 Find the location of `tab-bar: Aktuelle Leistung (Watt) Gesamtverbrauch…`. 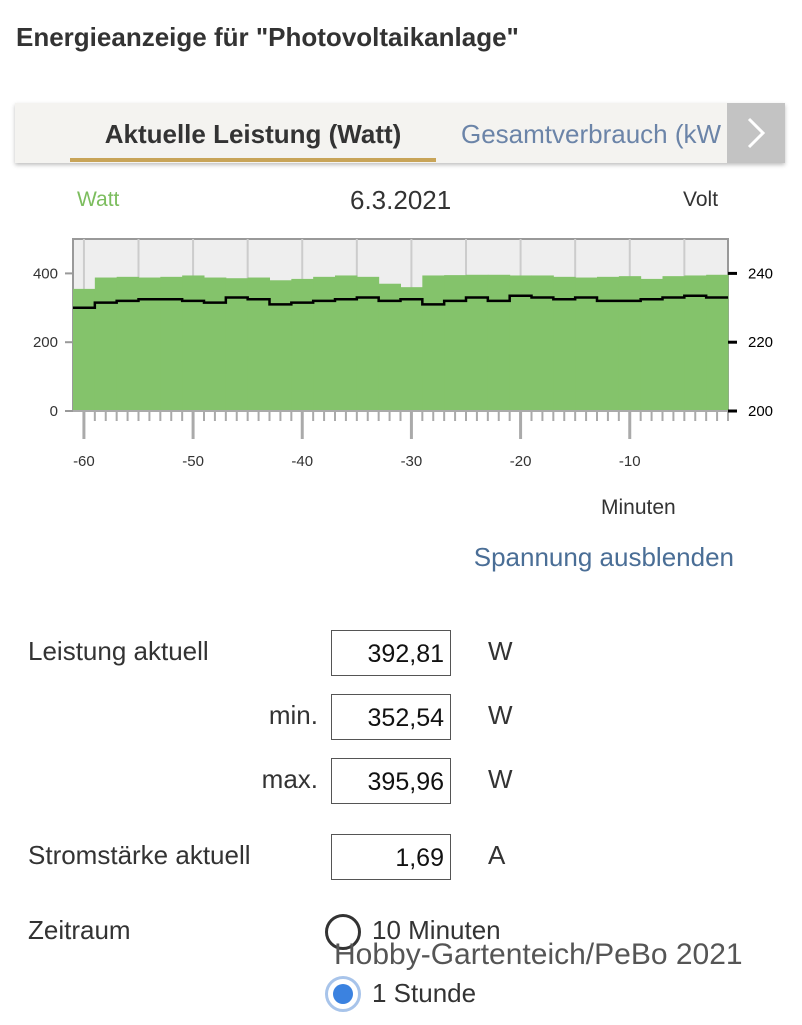

tab-bar: Aktuelle Leistung (Watt) Gesamtverbrauch… is located at coordinates (400, 133).